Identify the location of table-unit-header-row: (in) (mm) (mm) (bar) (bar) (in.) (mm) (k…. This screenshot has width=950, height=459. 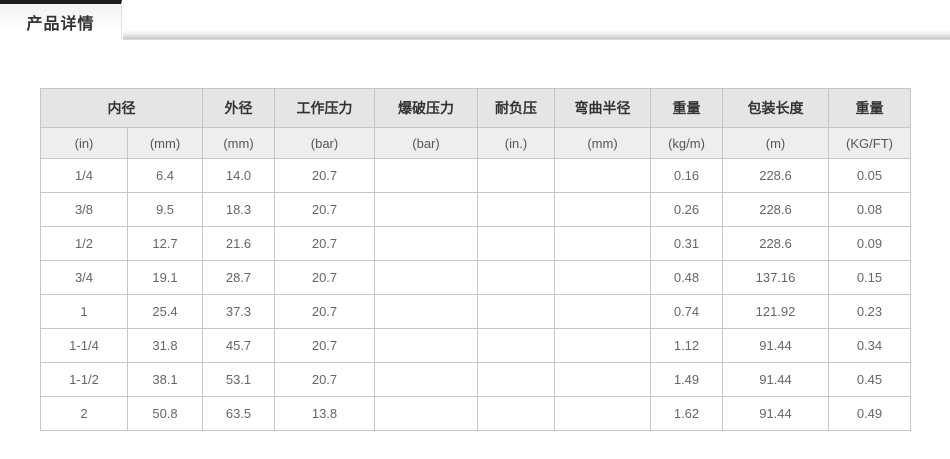
(475, 143).